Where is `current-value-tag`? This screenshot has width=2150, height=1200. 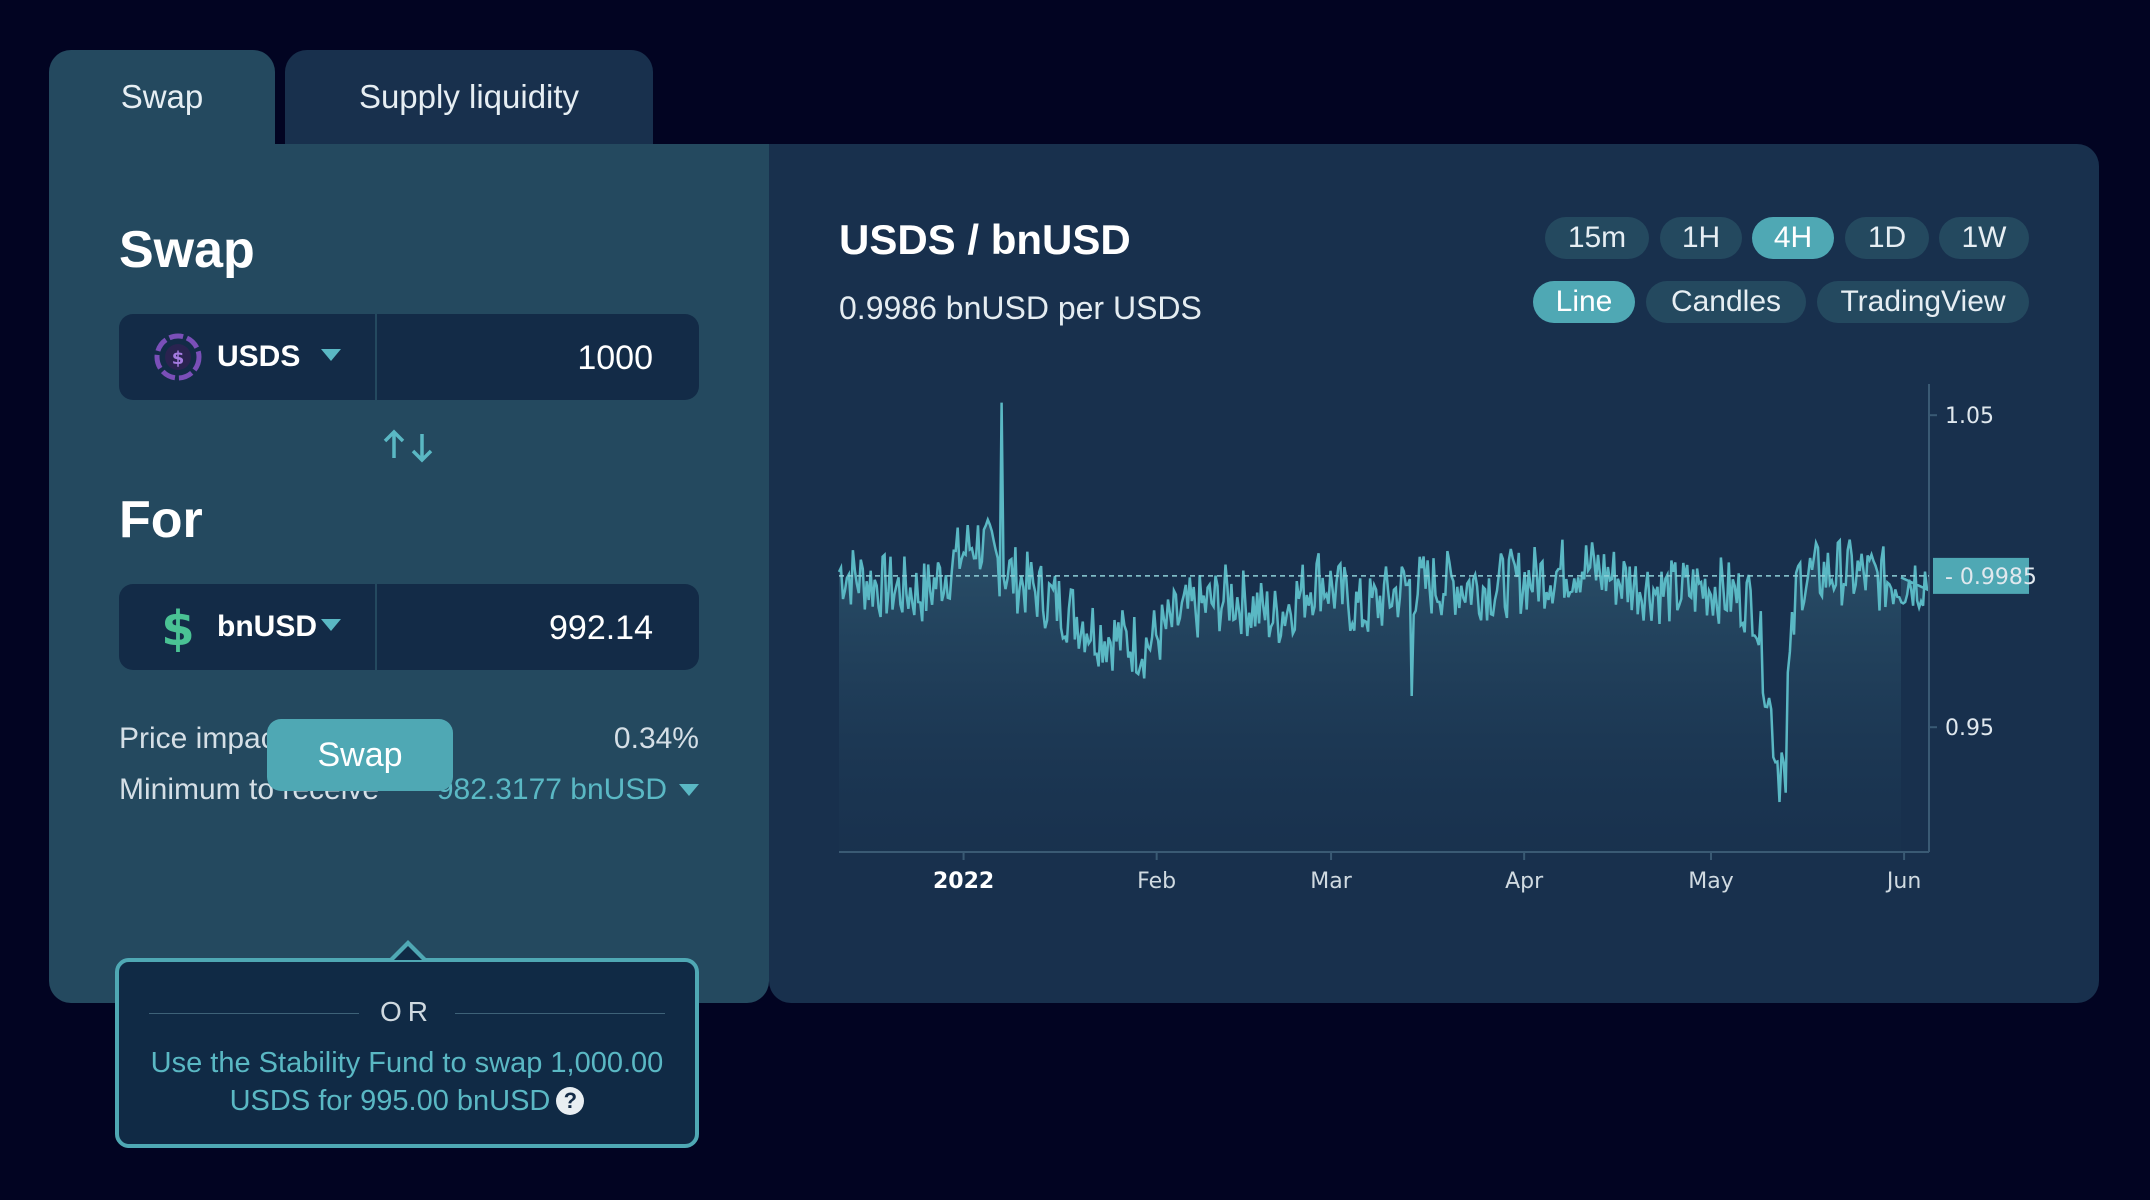 current-value-tag is located at coordinates (1981, 575).